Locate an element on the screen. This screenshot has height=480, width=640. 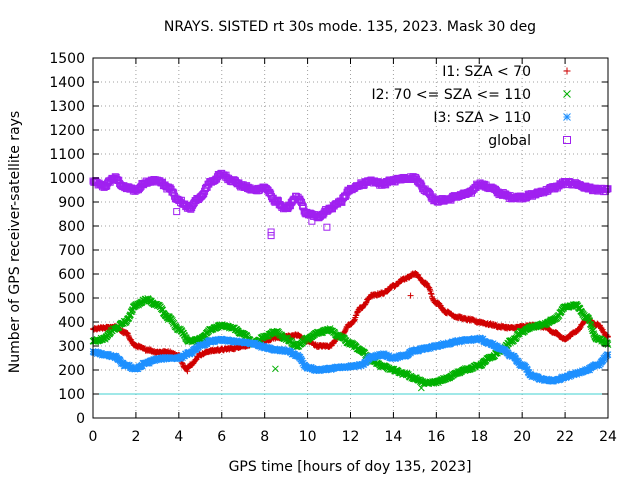
y-tick-label: 1200 is located at coordinates (67, 131).